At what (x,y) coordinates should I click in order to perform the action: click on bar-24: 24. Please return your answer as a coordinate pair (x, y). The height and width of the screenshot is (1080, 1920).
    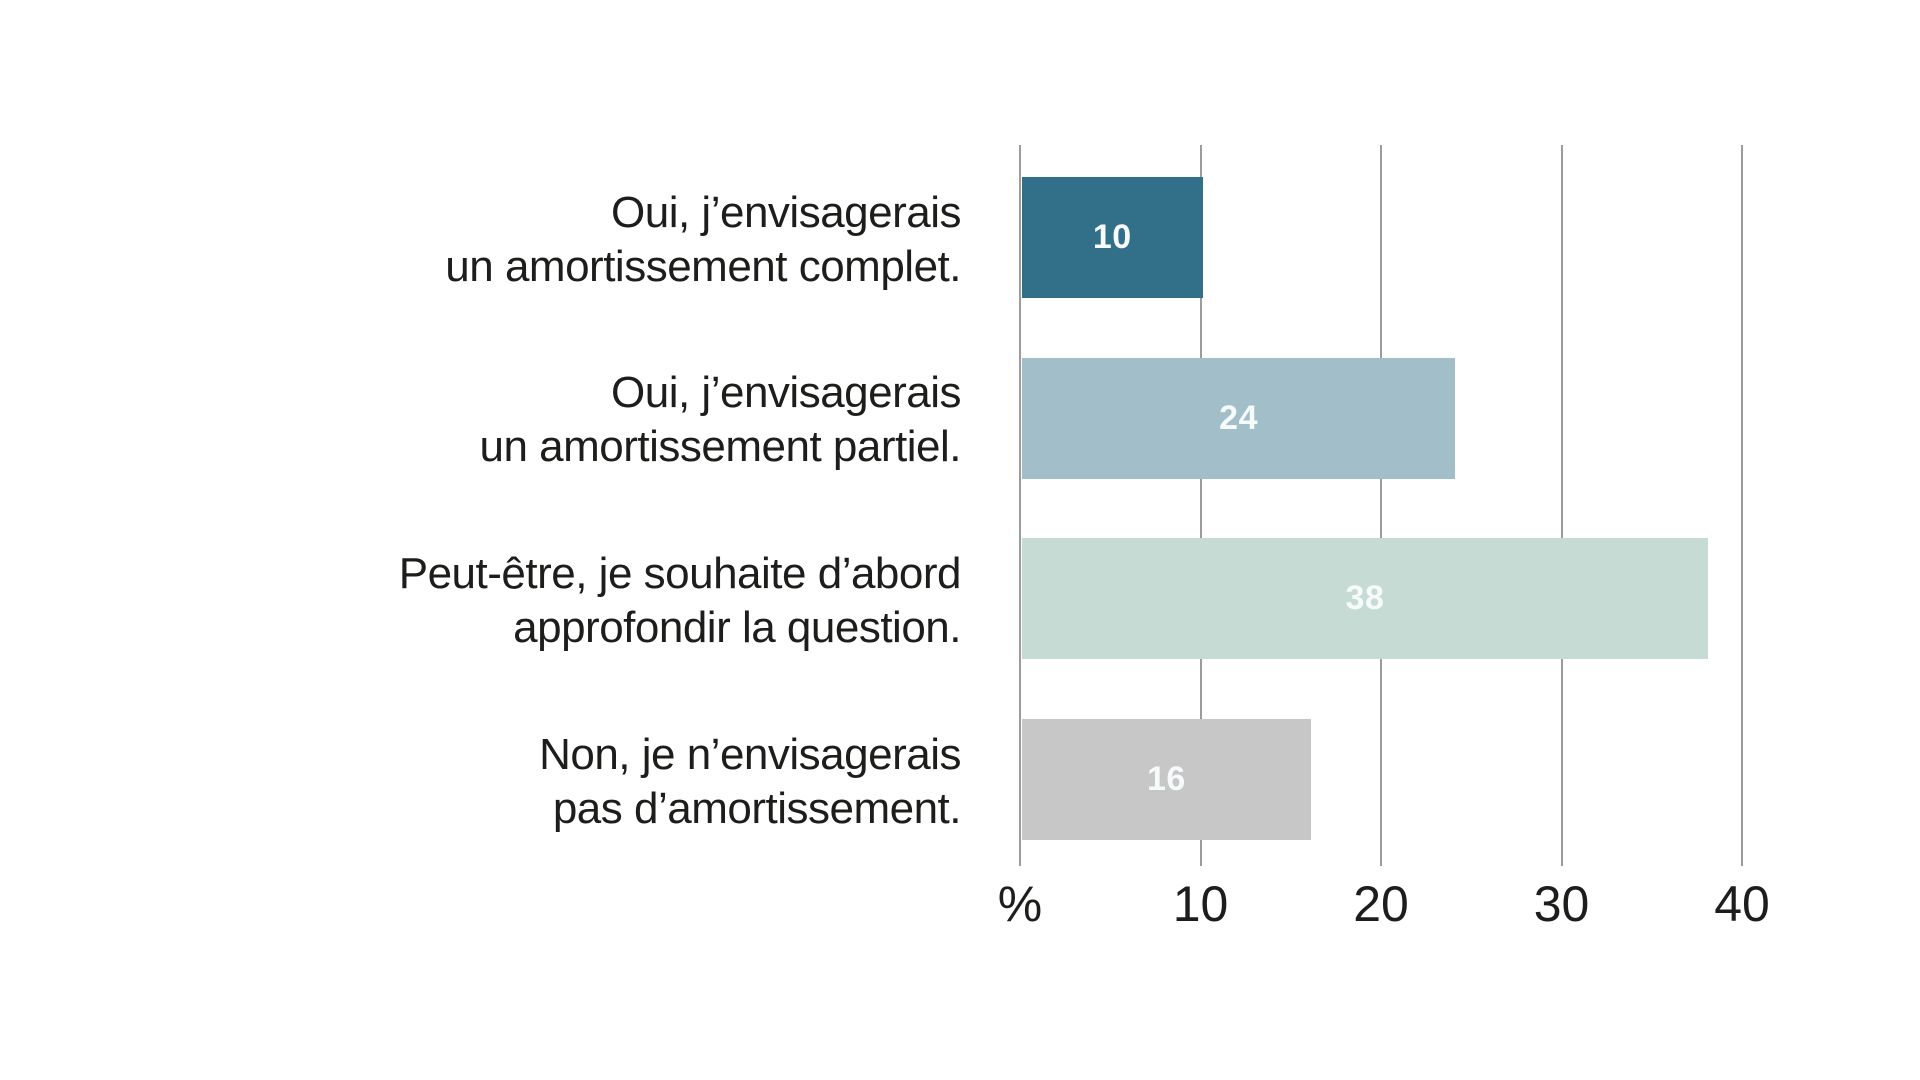
    Looking at the image, I should click on (1239, 418).